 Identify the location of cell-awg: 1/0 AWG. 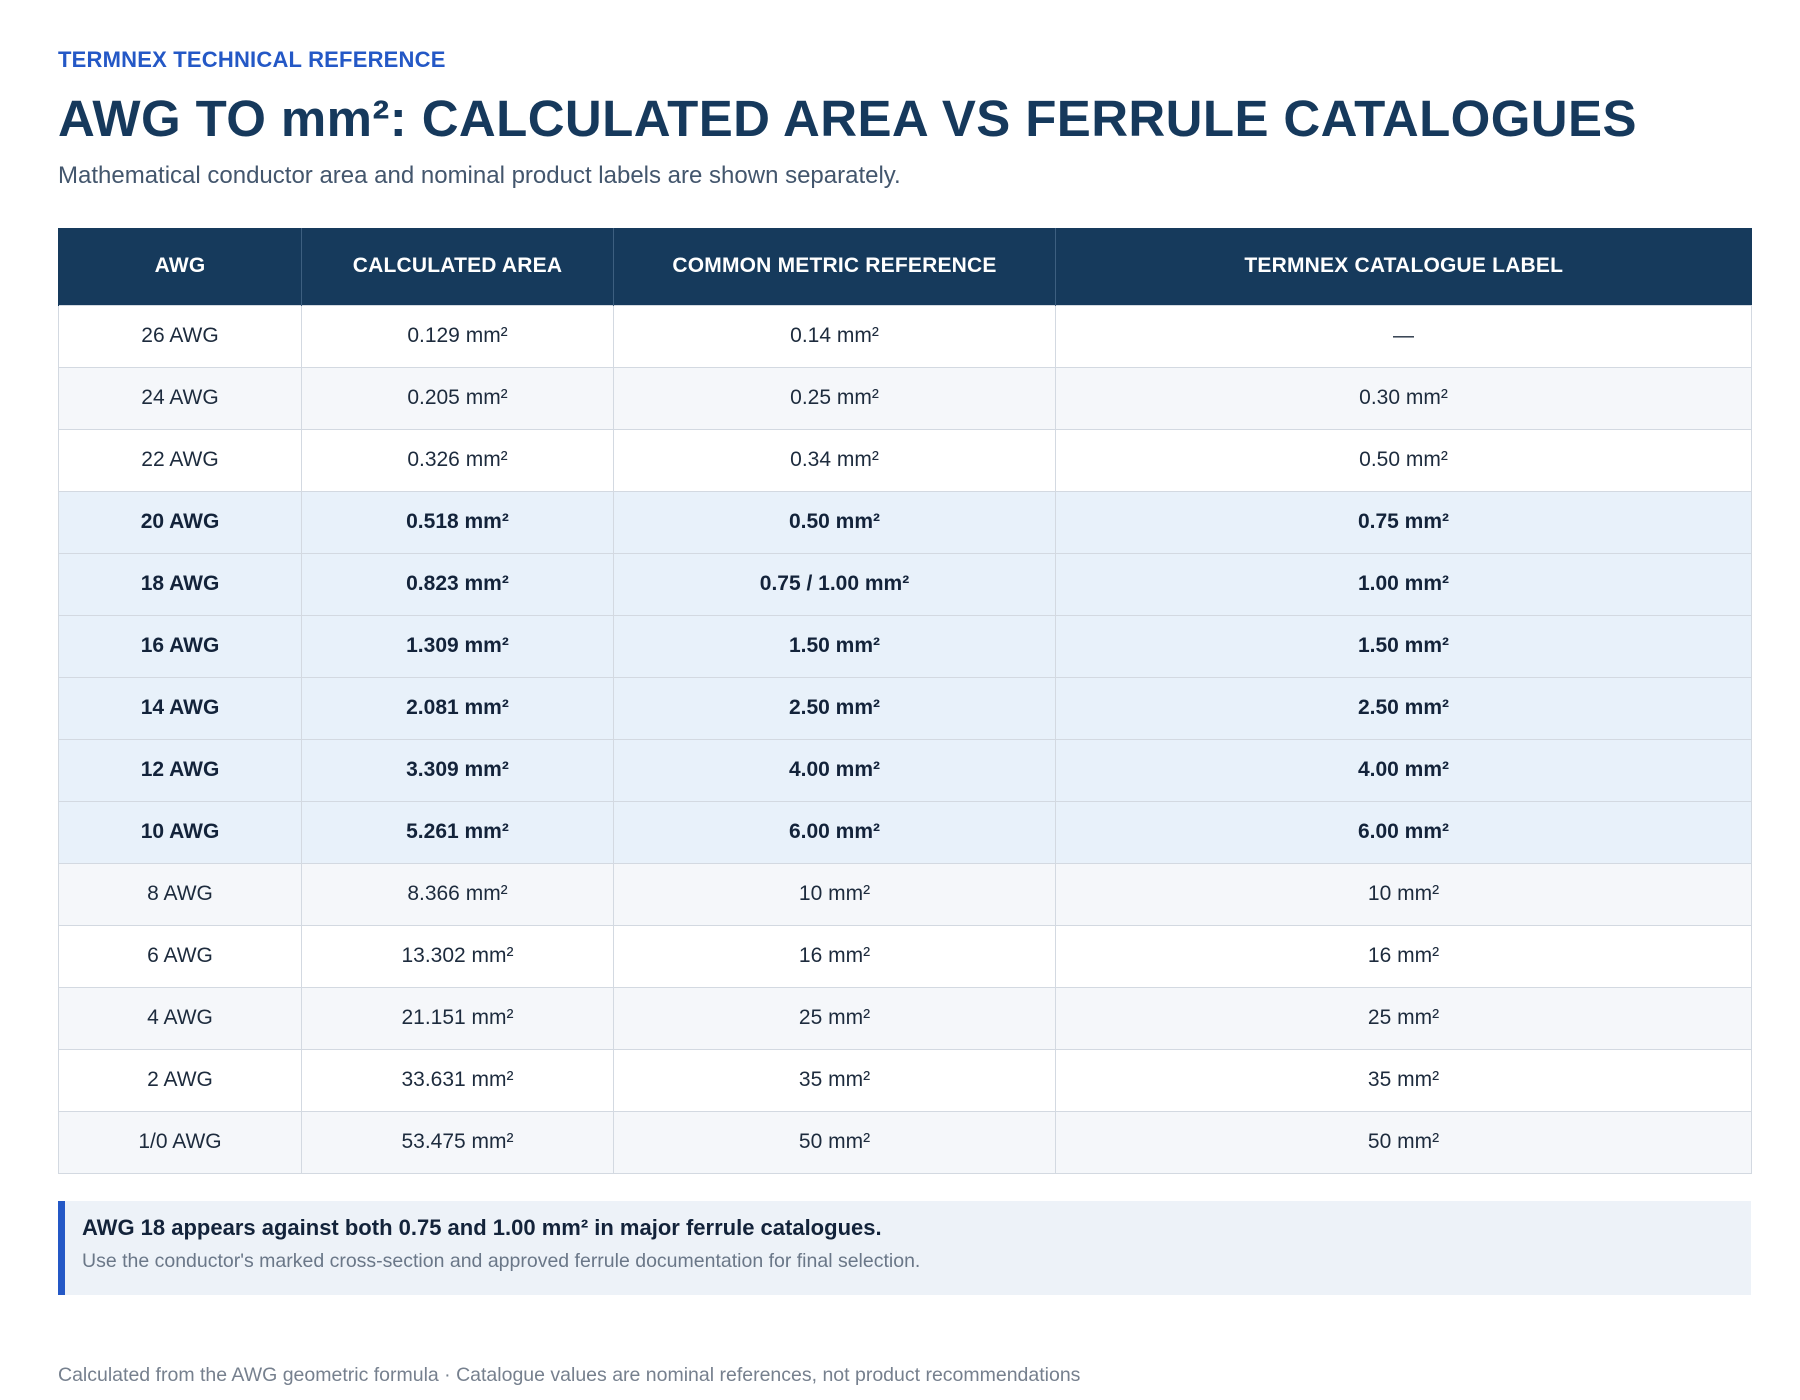
(180, 1142).